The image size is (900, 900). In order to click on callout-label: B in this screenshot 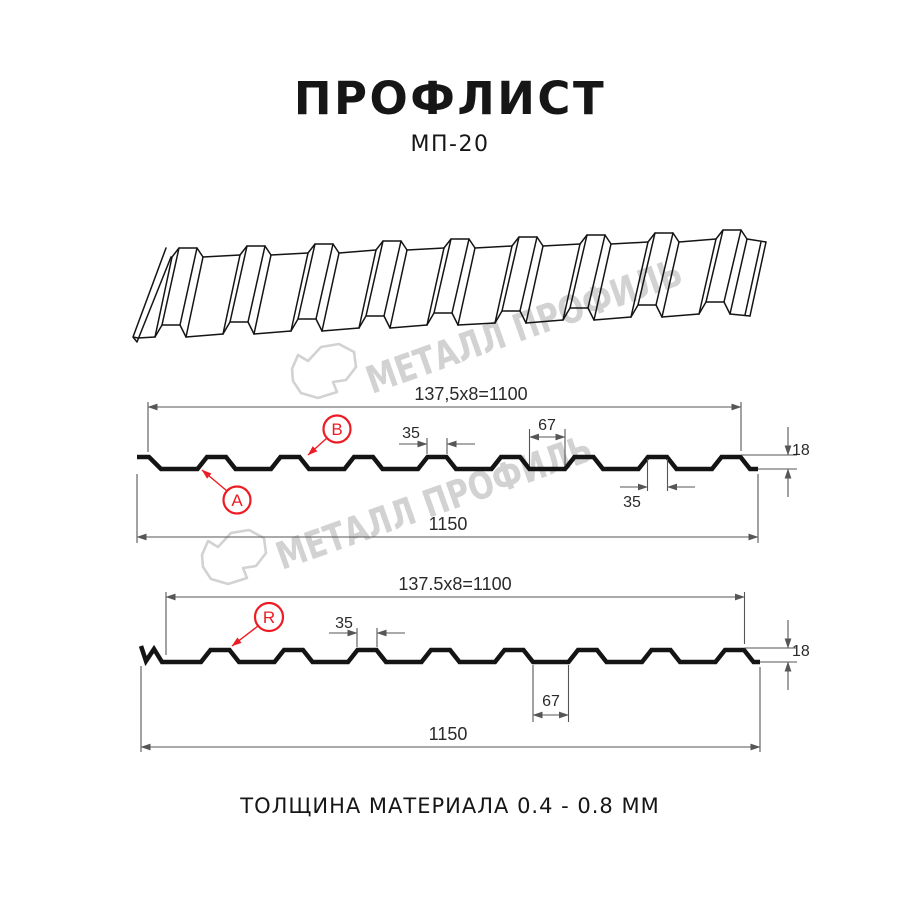, I will do `click(336, 429)`.